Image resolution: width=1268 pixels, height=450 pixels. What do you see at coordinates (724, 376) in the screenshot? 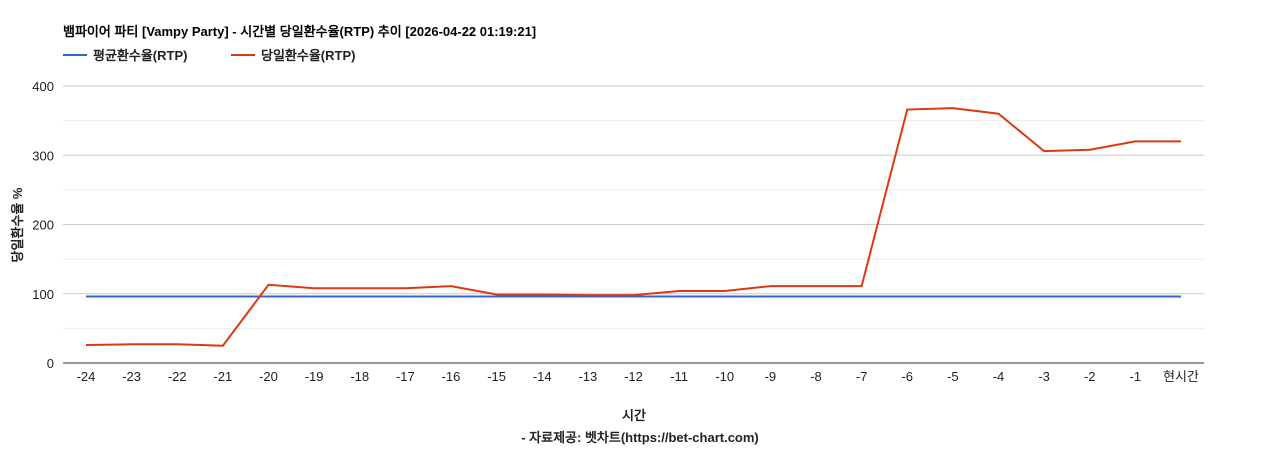
I see `x-tick-label: -10` at bounding box center [724, 376].